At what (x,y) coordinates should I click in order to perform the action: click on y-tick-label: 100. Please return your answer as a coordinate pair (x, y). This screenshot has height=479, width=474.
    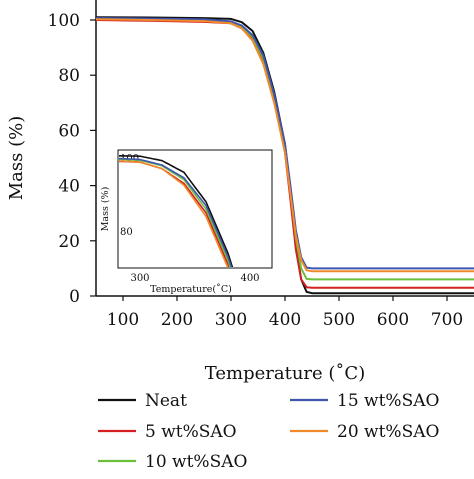
    Looking at the image, I should click on (64, 21).